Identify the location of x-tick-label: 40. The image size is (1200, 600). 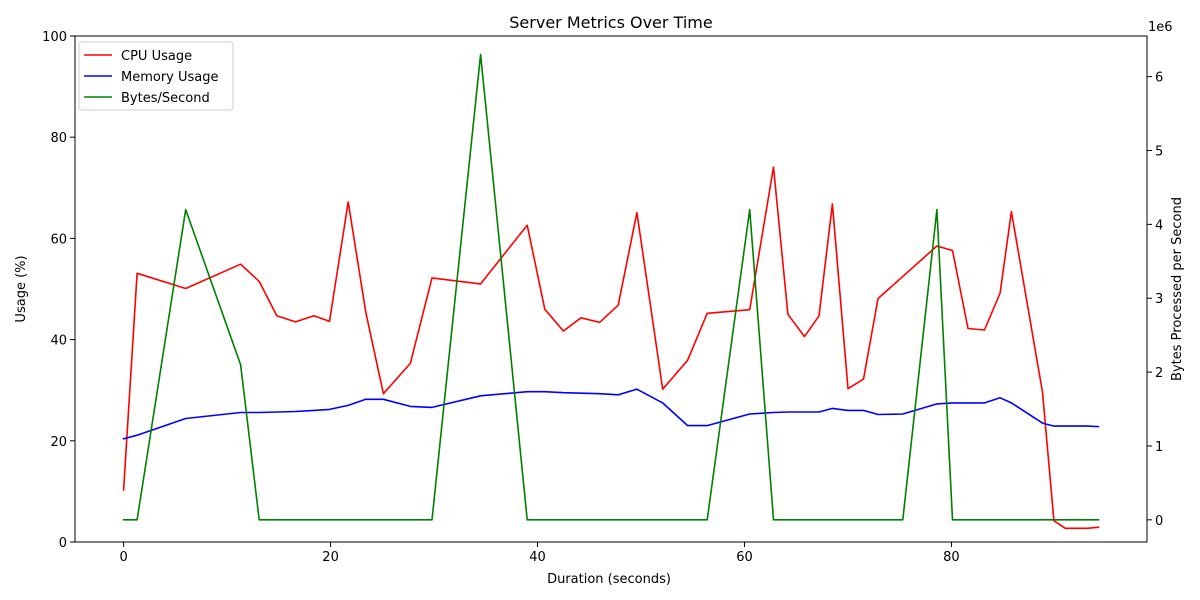
(537, 557).